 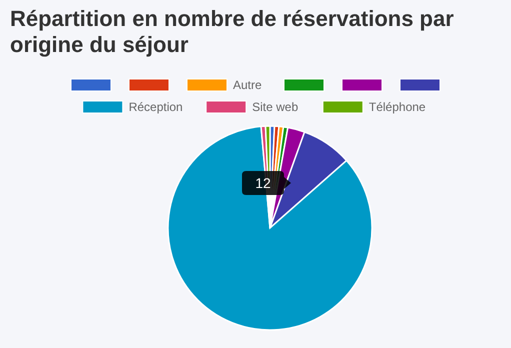 What do you see at coordinates (155, 107) in the screenshot?
I see `legend-label: Réception` at bounding box center [155, 107].